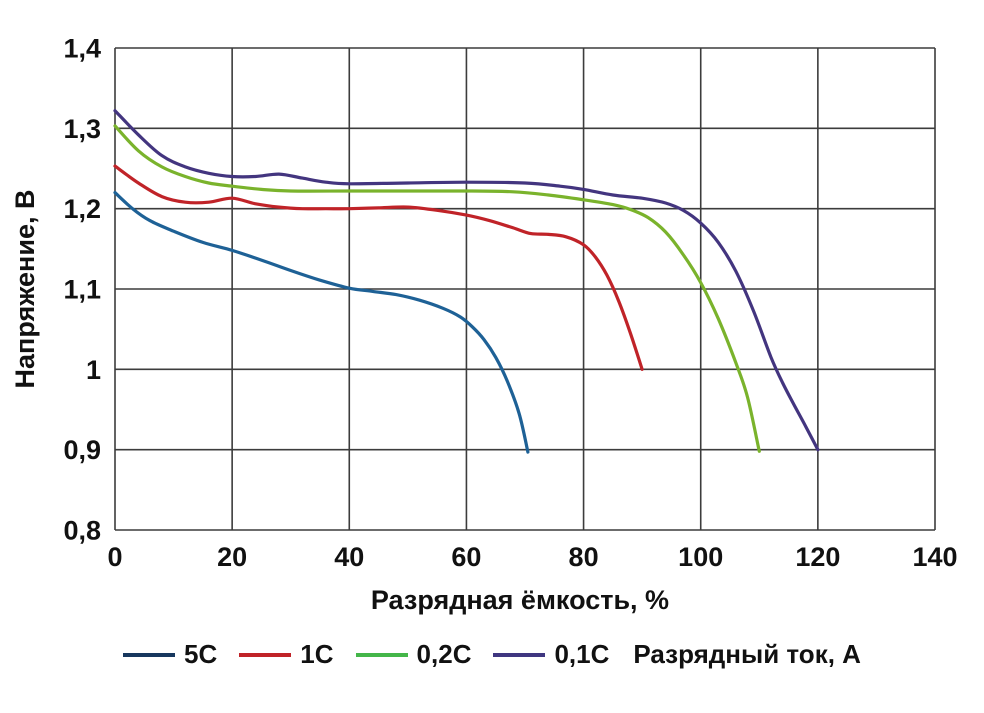  What do you see at coordinates (584, 557) in the screenshot?
I see `x-tick-label: 80` at bounding box center [584, 557].